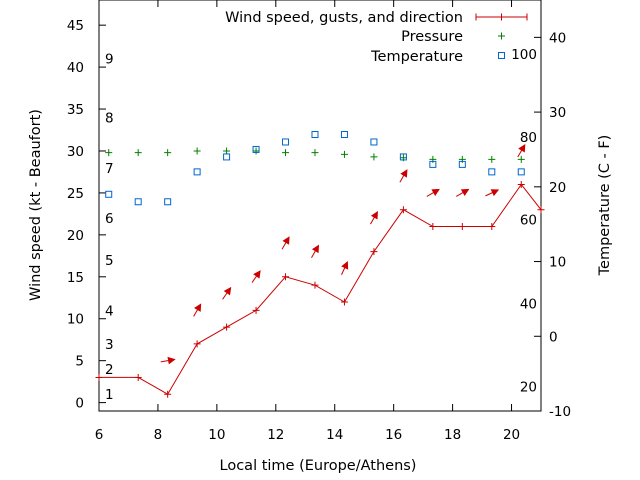  Describe the element at coordinates (109, 60) in the screenshot. I see `beaufort-label: 9` at that location.